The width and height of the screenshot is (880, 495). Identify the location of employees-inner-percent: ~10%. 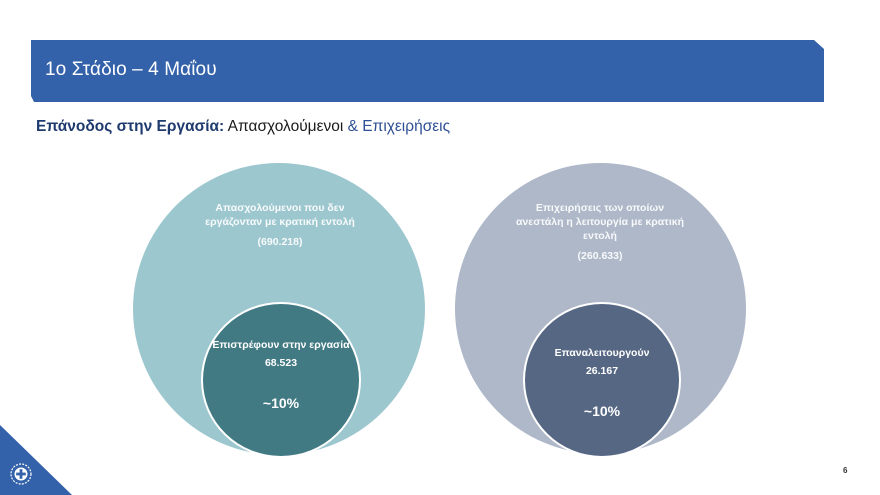
(281, 403).